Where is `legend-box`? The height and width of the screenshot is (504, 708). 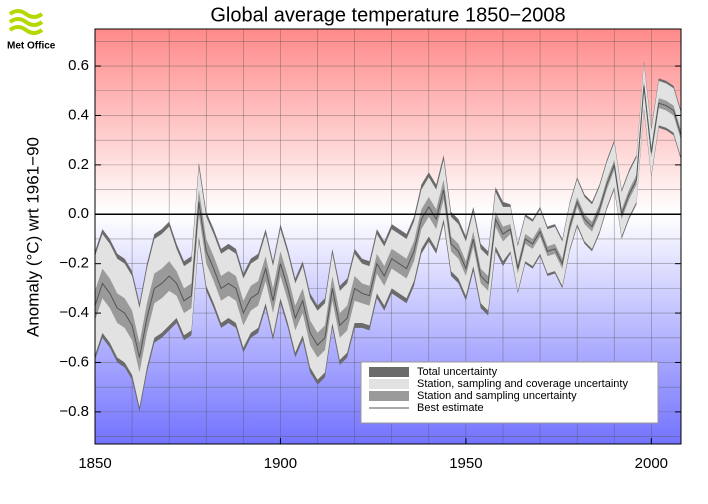 legend-box is located at coordinates (509, 392).